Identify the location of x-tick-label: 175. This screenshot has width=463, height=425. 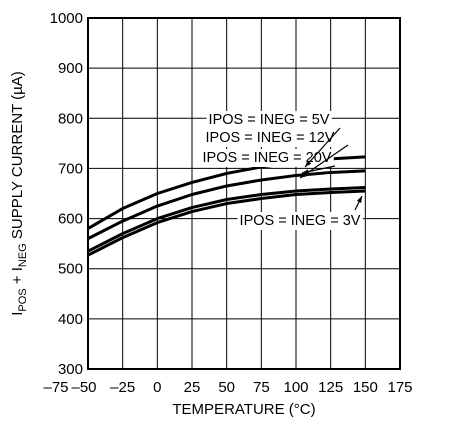
(399, 387).